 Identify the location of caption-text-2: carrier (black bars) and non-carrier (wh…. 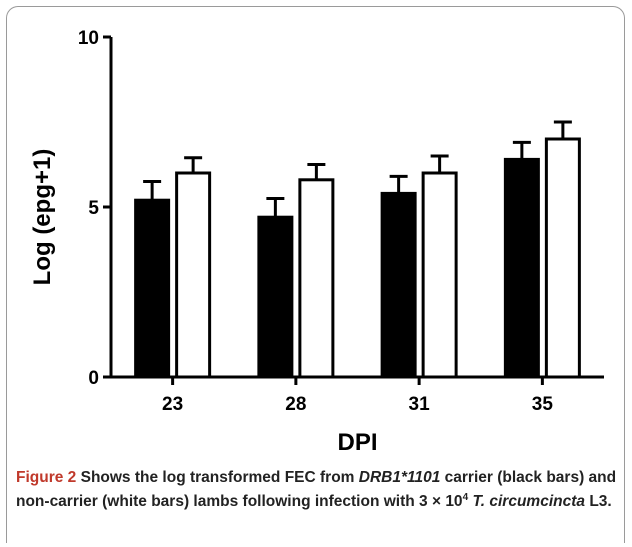
(316, 489).